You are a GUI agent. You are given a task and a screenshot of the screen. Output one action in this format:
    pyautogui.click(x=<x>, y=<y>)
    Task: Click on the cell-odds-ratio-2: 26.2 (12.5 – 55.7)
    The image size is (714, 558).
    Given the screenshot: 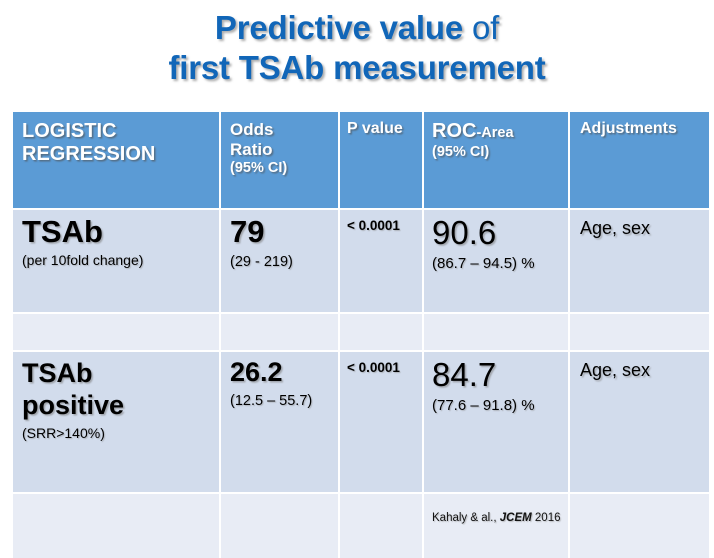 What is the action you would take?
    pyautogui.click(x=280, y=422)
    